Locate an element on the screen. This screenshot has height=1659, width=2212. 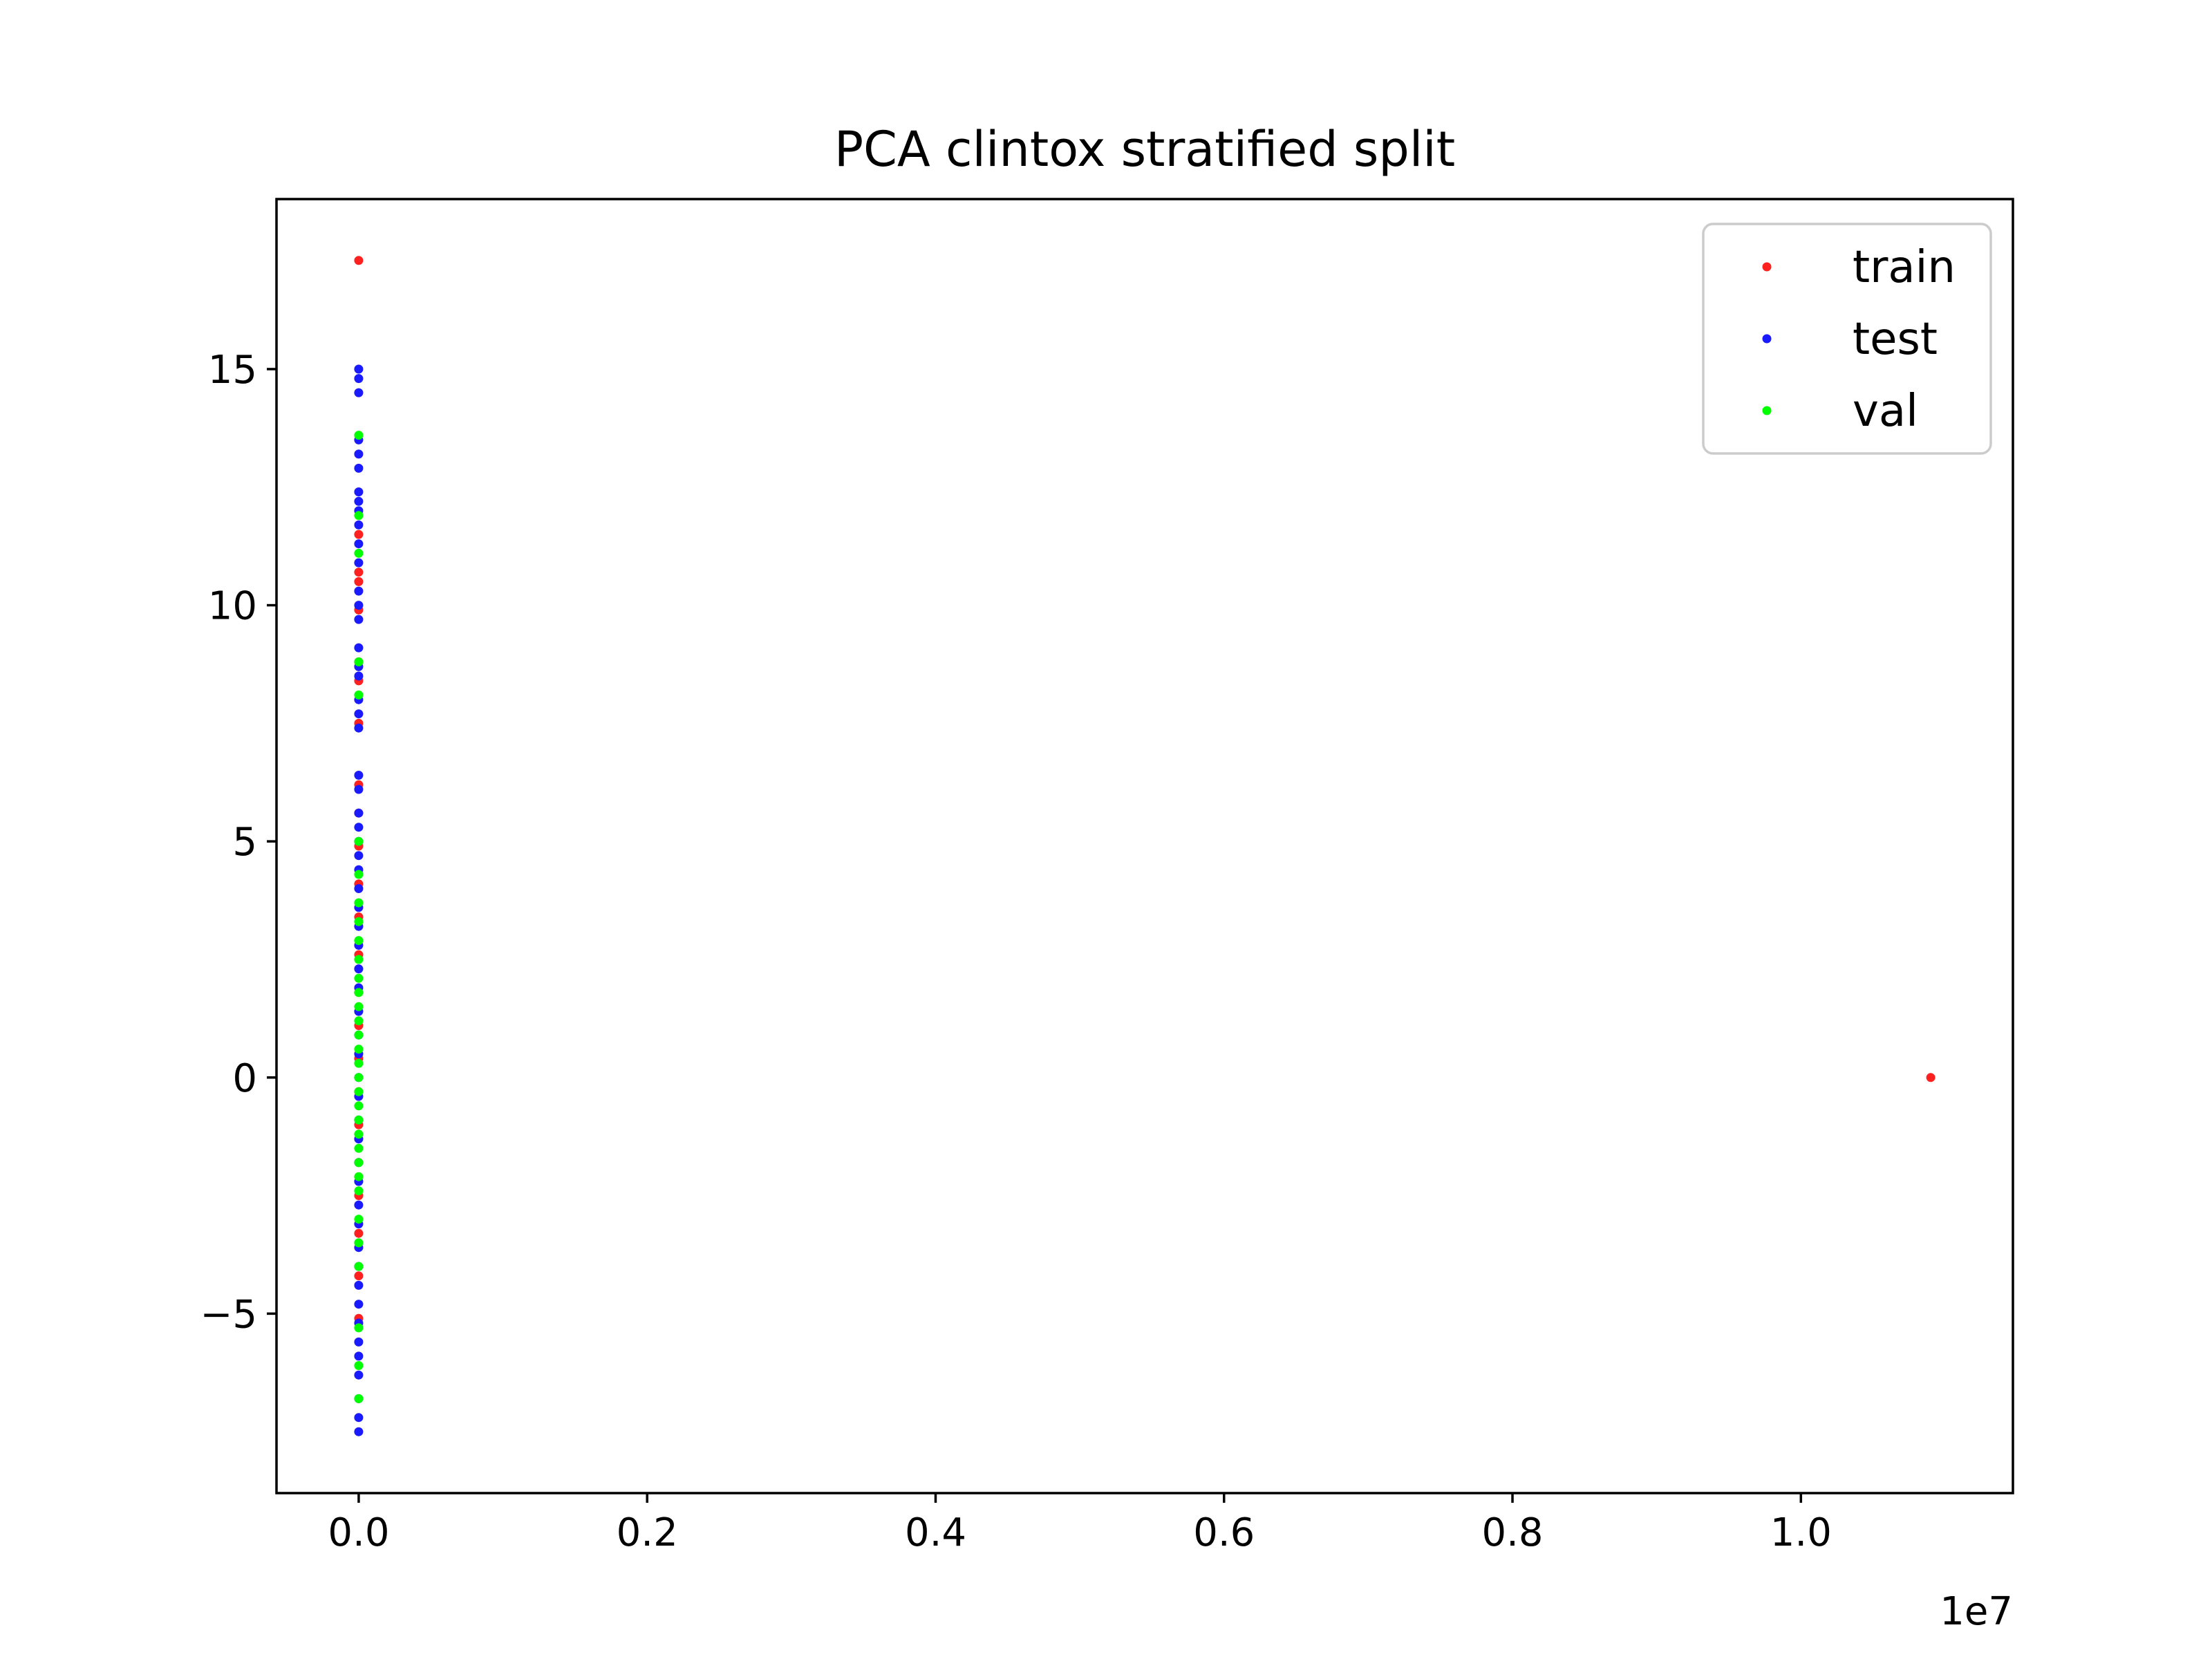
x-axis-offset-label: 1e7 is located at coordinates (1976, 1611).